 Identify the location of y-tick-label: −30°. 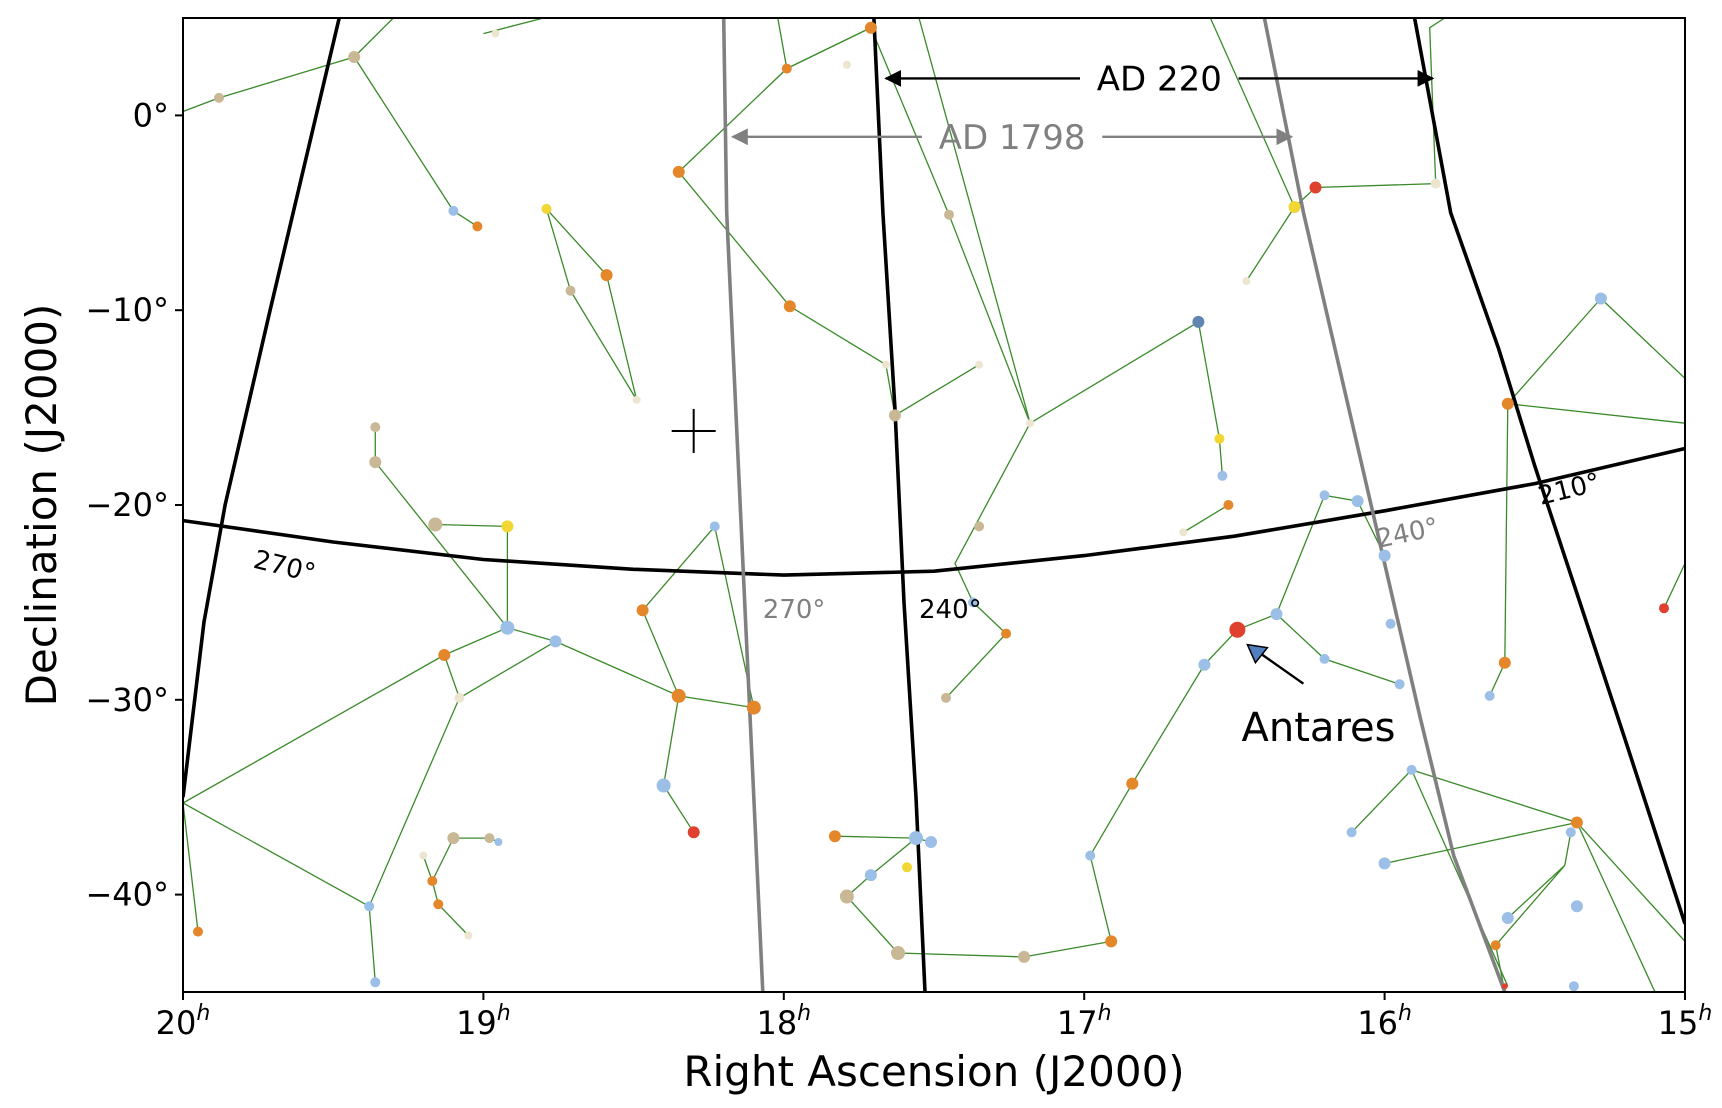
(127, 700).